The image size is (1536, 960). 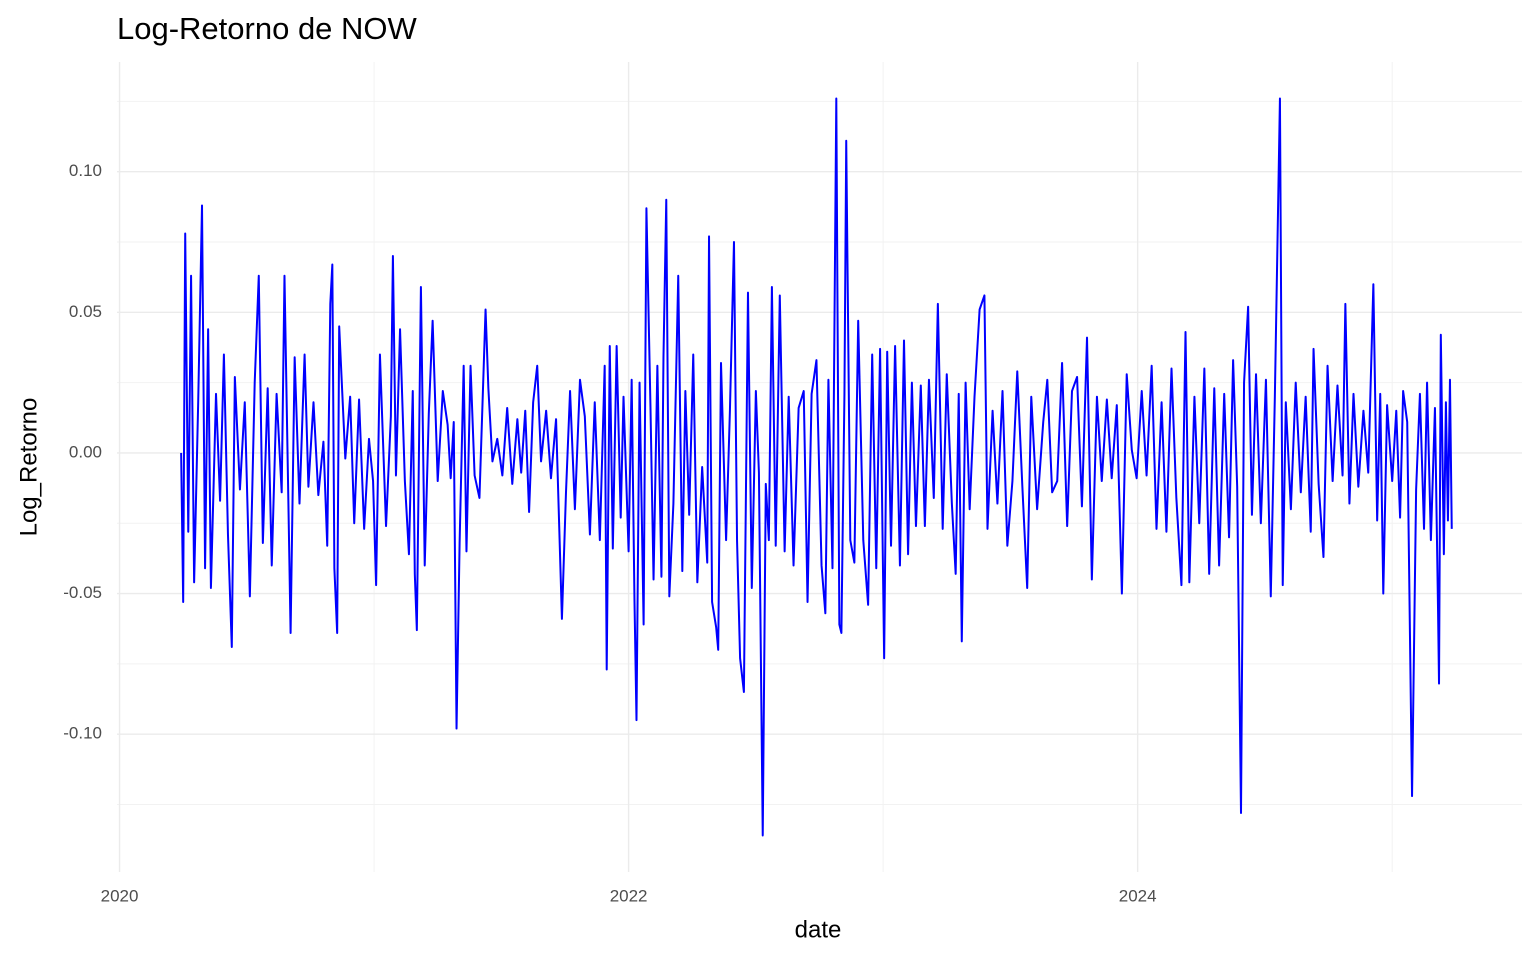 I want to click on y-tick-label: 0.05, so click(x=85, y=311).